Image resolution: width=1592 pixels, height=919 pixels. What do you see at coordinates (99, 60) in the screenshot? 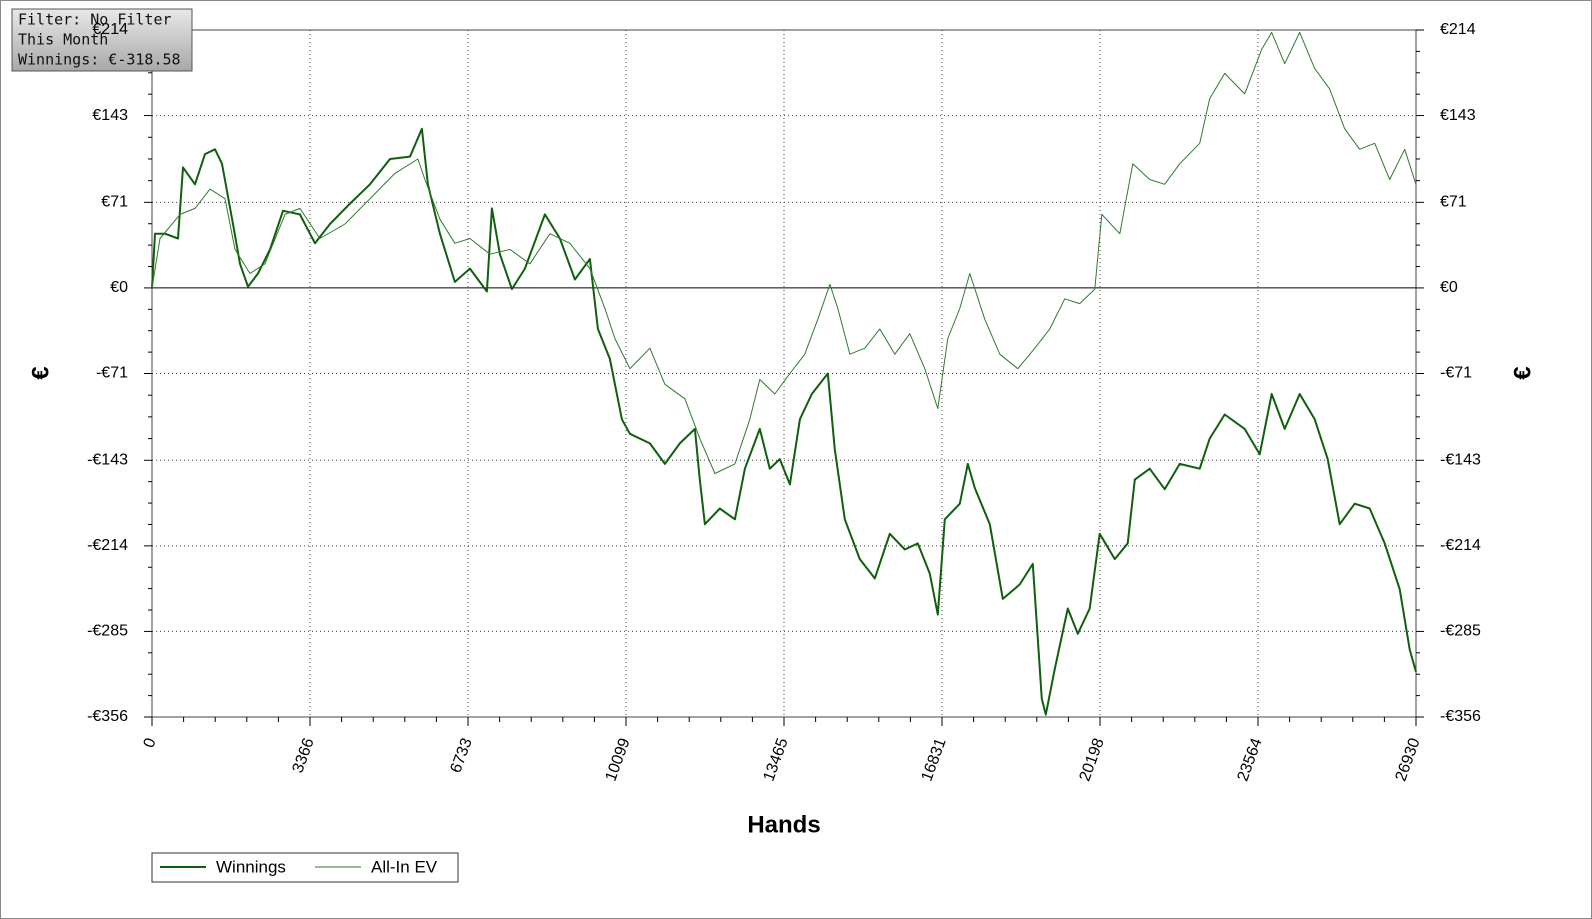
I see `filter-text: Winnings: €-318.58` at bounding box center [99, 60].